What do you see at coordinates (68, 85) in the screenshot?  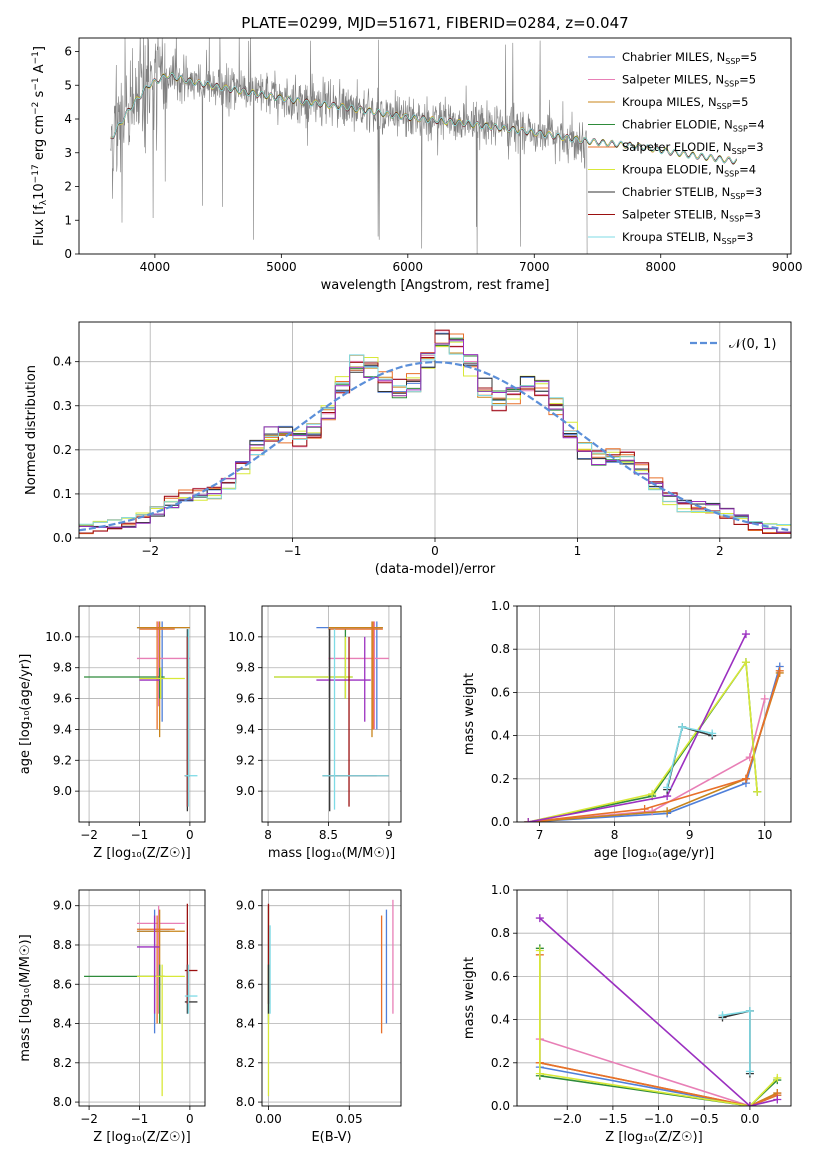 I see `y-tick-label: 5` at bounding box center [68, 85].